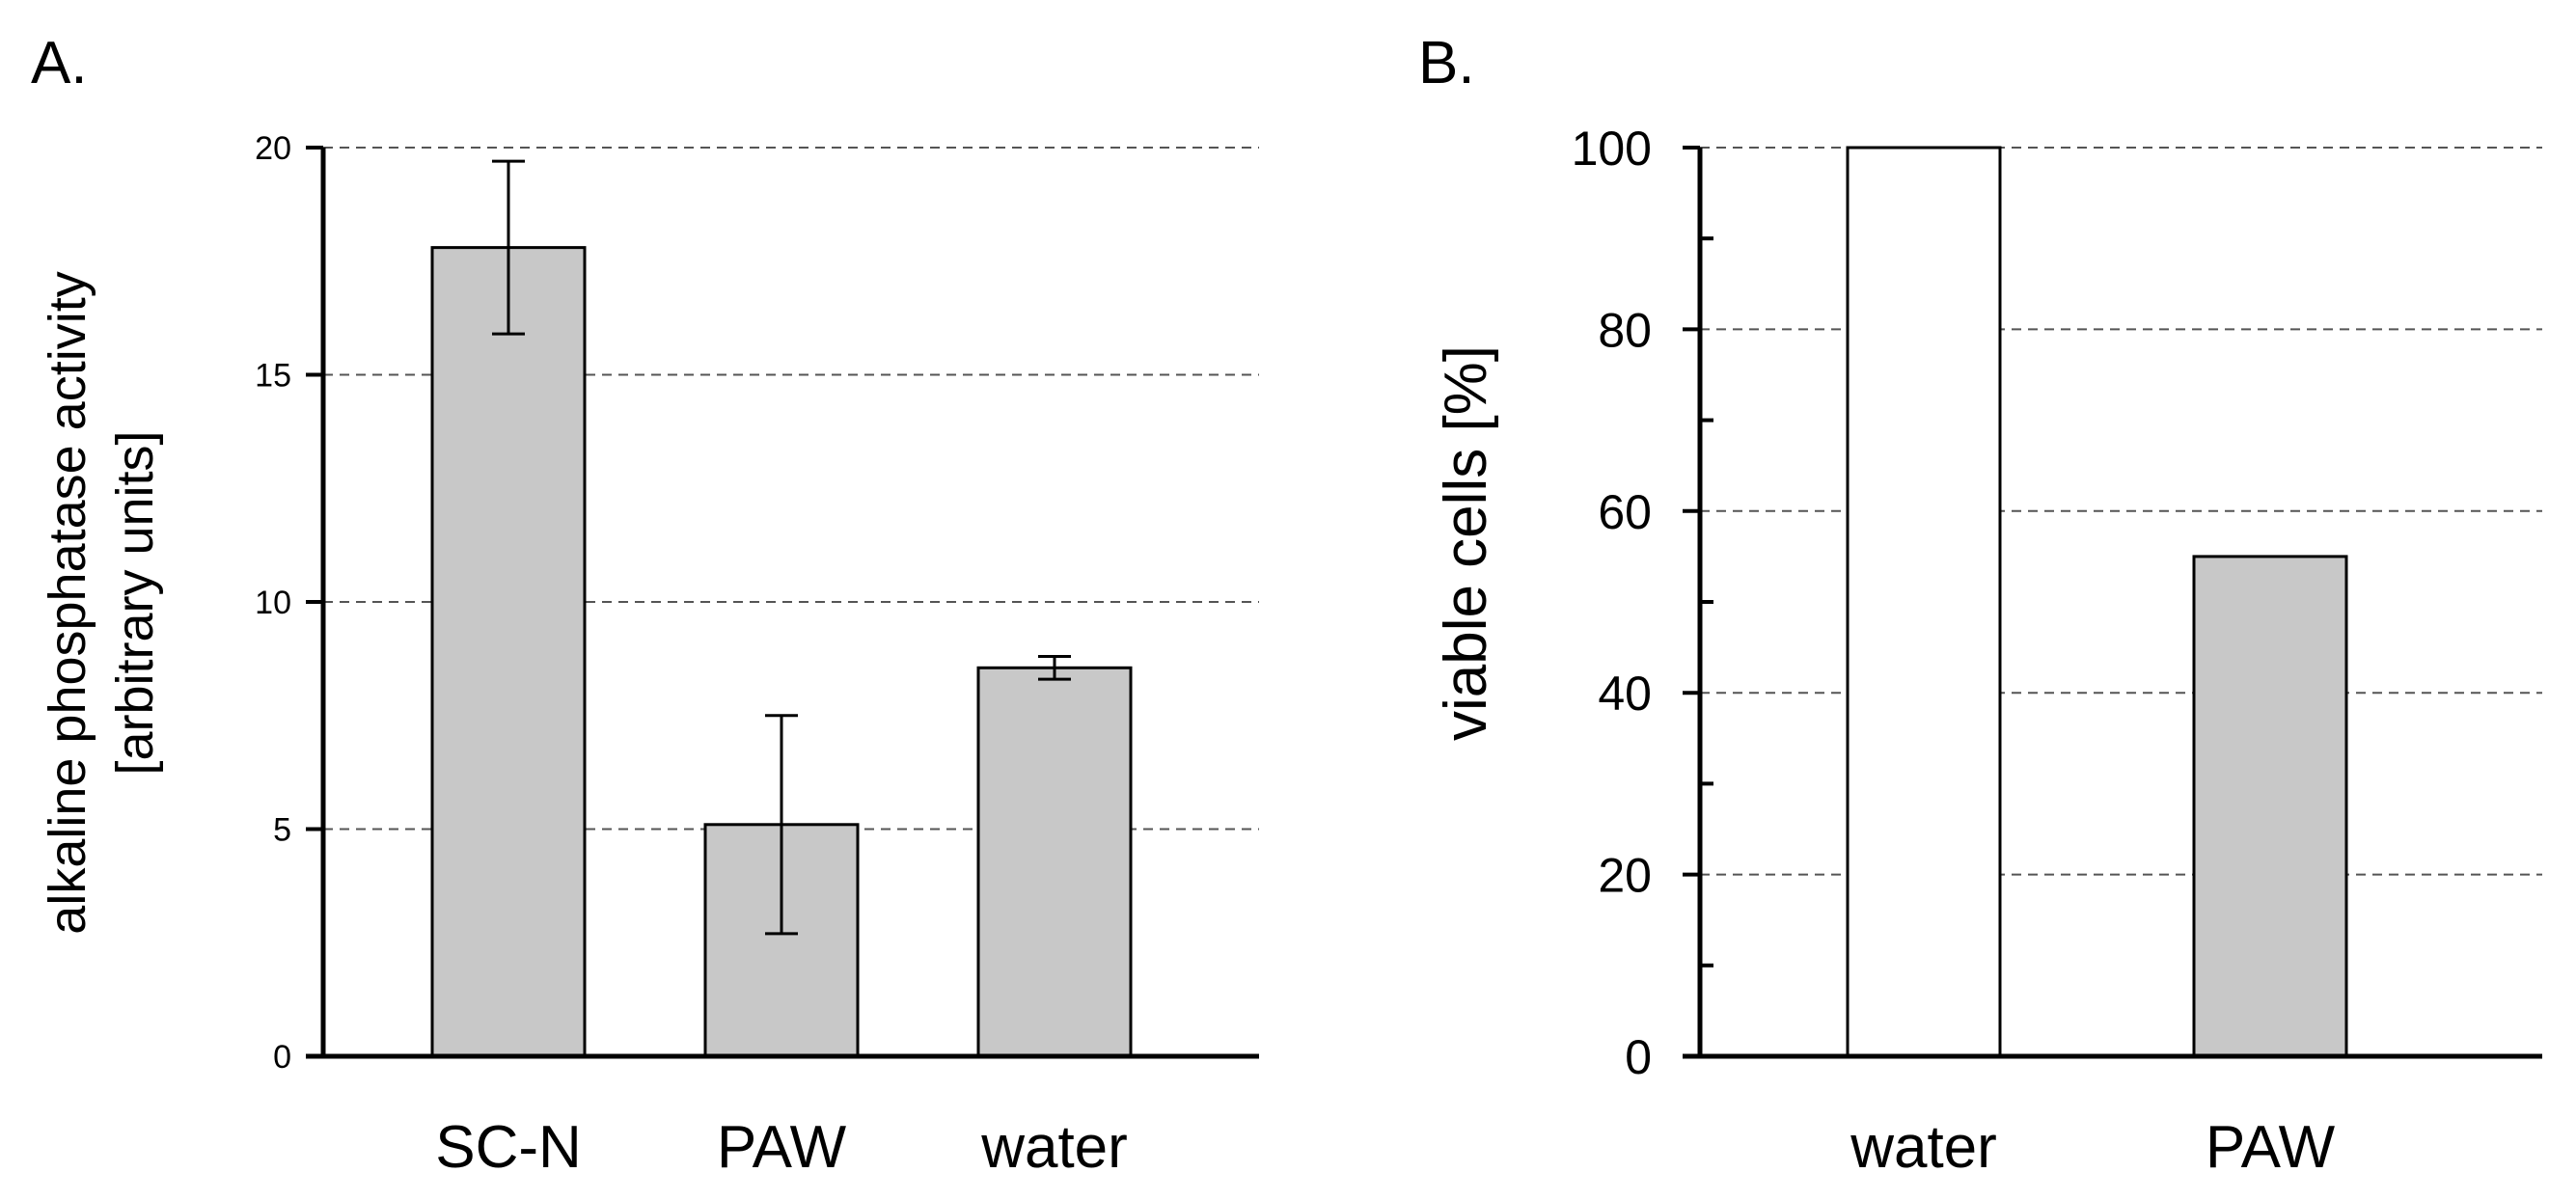 This screenshot has height=1200, width=2576. I want to click on y-tick-60: 60, so click(1649, 512).